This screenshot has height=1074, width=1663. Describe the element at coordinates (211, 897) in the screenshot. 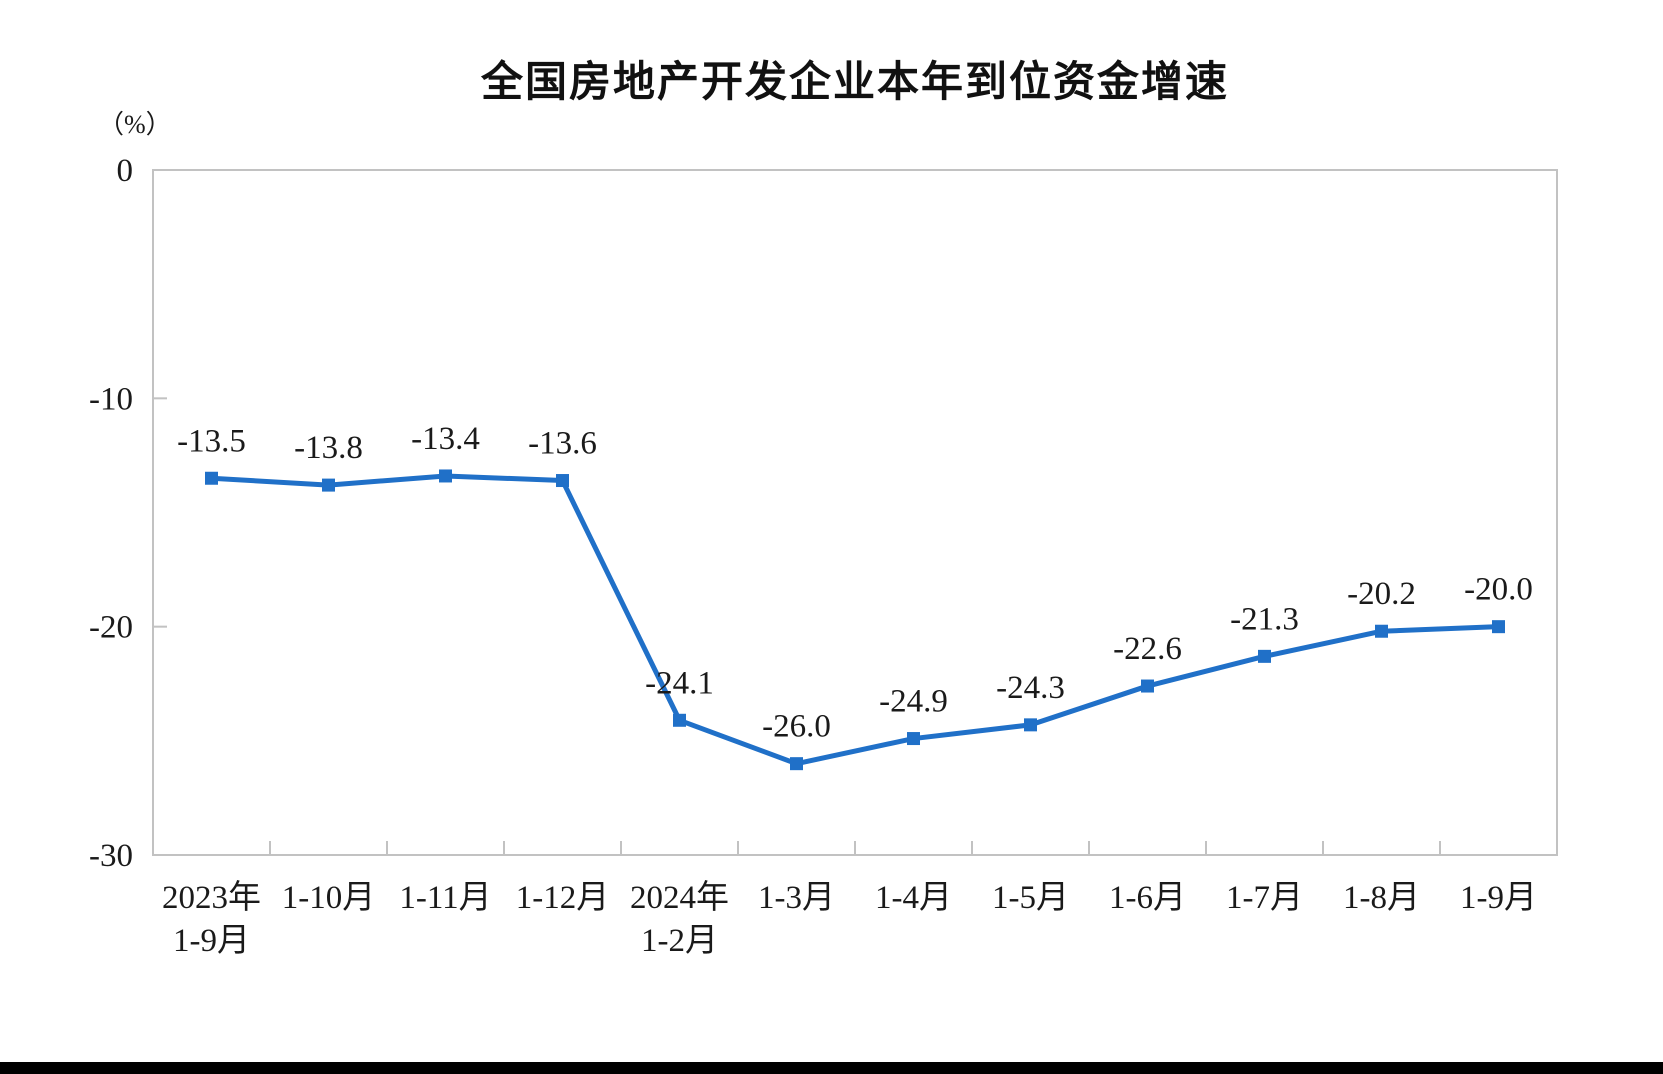

I see `x-tick-label: 2023年` at that location.